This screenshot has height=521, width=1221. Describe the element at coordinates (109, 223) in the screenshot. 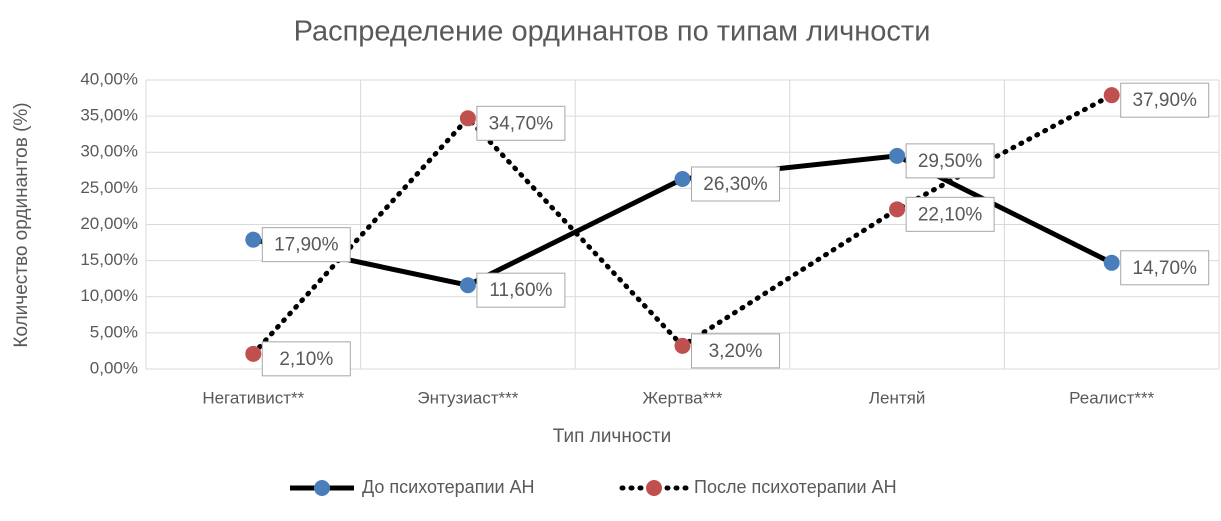

I see `y-tick-label: 20,00%` at that location.